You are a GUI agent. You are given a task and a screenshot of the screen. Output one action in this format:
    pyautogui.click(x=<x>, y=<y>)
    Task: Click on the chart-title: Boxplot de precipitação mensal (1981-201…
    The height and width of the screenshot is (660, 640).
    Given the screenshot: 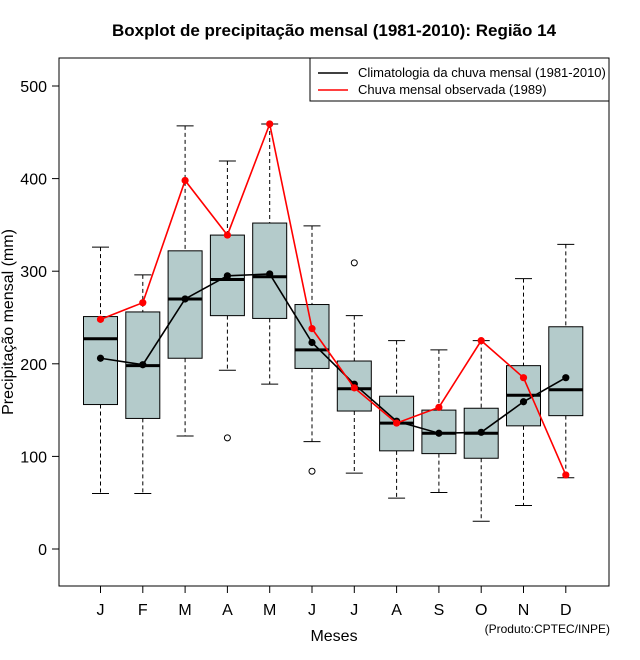 What is the action you would take?
    pyautogui.click(x=334, y=30)
    